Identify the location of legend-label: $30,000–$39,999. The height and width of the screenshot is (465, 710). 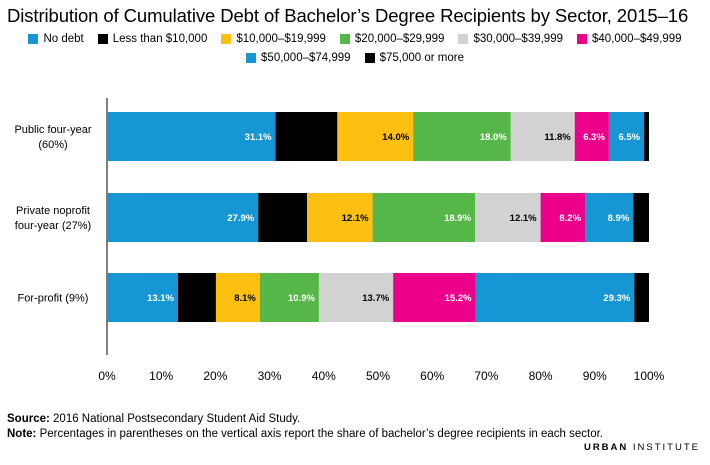
(518, 39).